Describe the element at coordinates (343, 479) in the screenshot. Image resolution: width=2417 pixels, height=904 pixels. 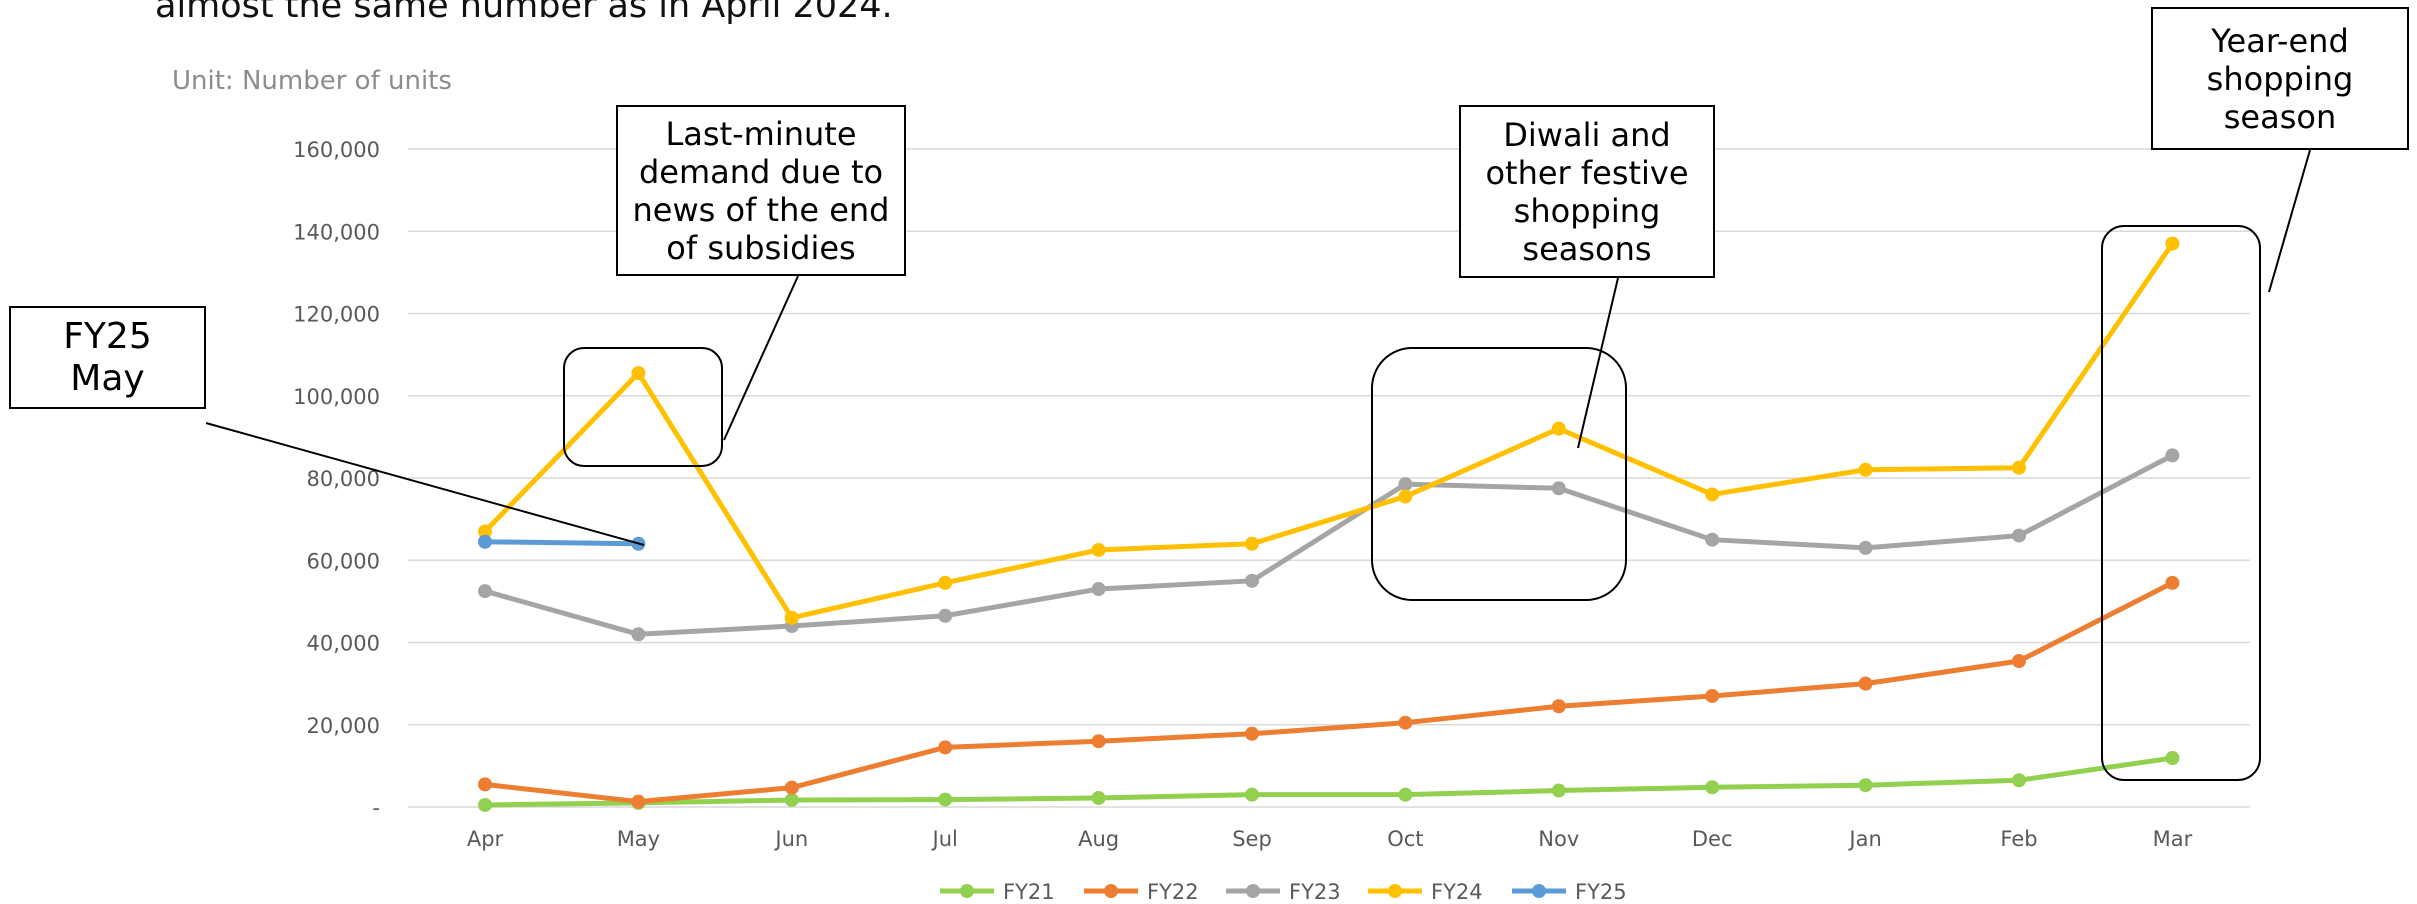
I see `y-tick-label: 80,000` at that location.